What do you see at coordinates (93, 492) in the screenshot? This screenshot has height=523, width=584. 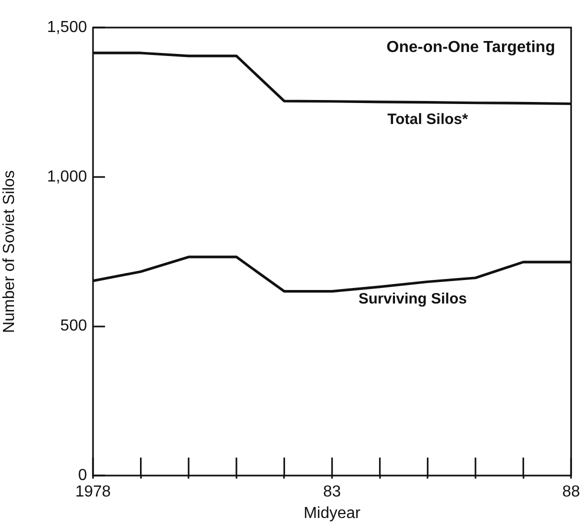 I see `x-tick-label: 1978` at bounding box center [93, 492].